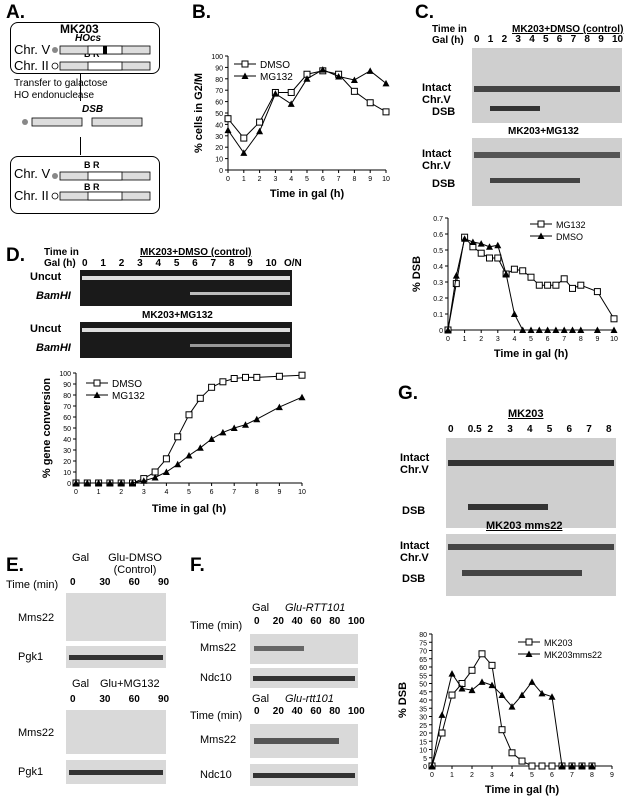  I want to click on panel-f-time-label-2: Time (min), so click(216, 716).